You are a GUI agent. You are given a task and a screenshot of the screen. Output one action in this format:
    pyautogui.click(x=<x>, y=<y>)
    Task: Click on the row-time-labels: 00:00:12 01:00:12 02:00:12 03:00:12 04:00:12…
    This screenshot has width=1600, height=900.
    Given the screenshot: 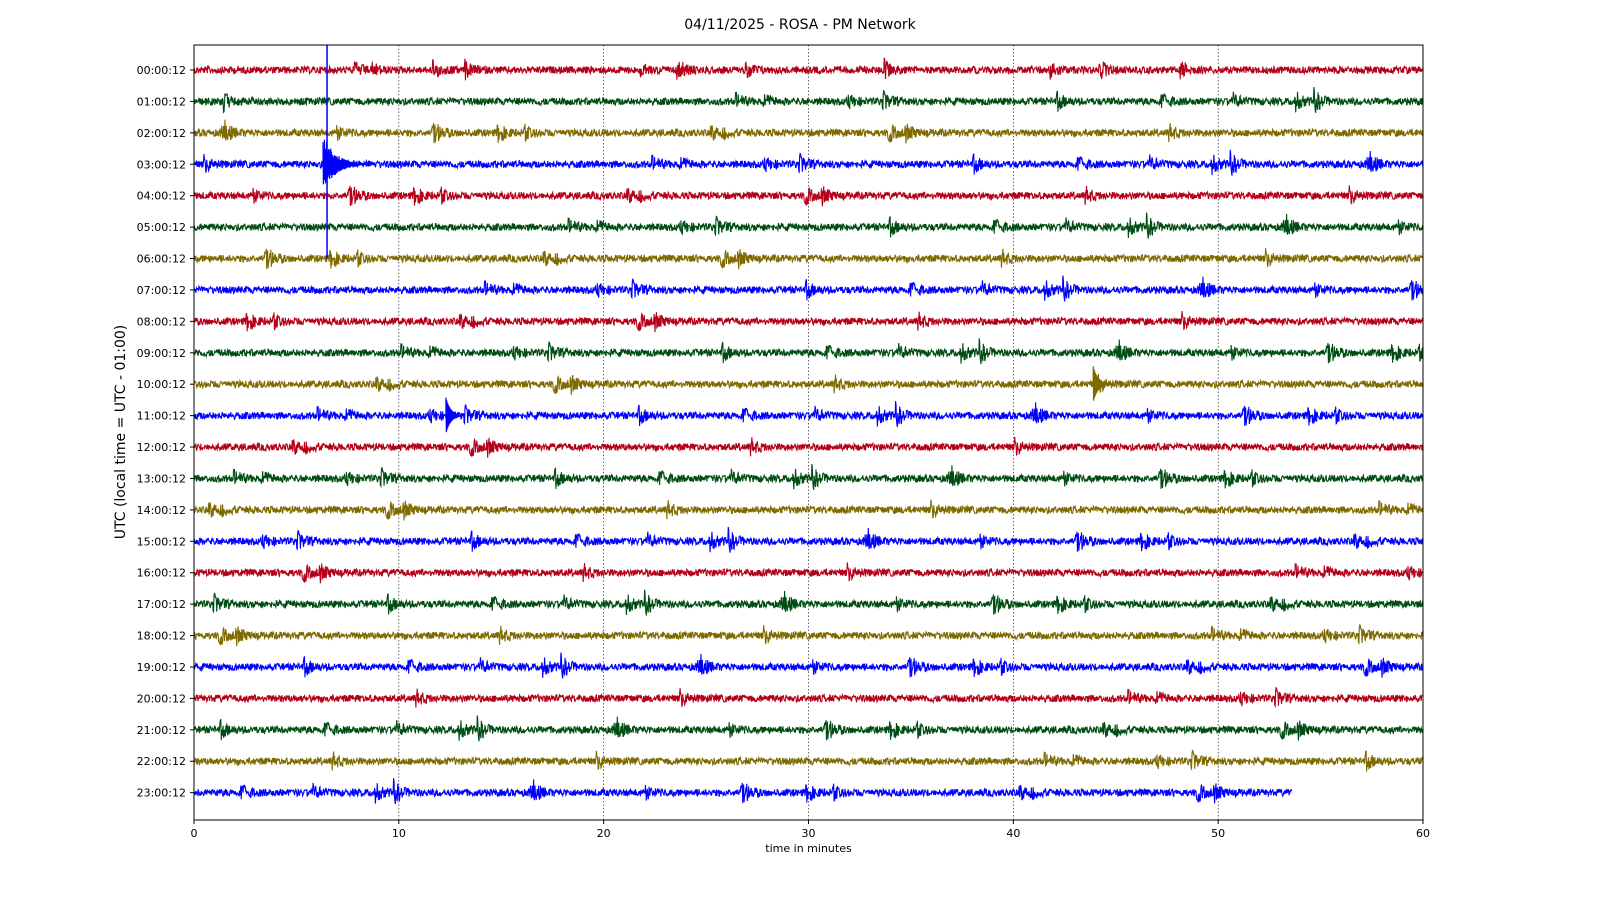 What is the action you would take?
    pyautogui.click(x=165, y=432)
    